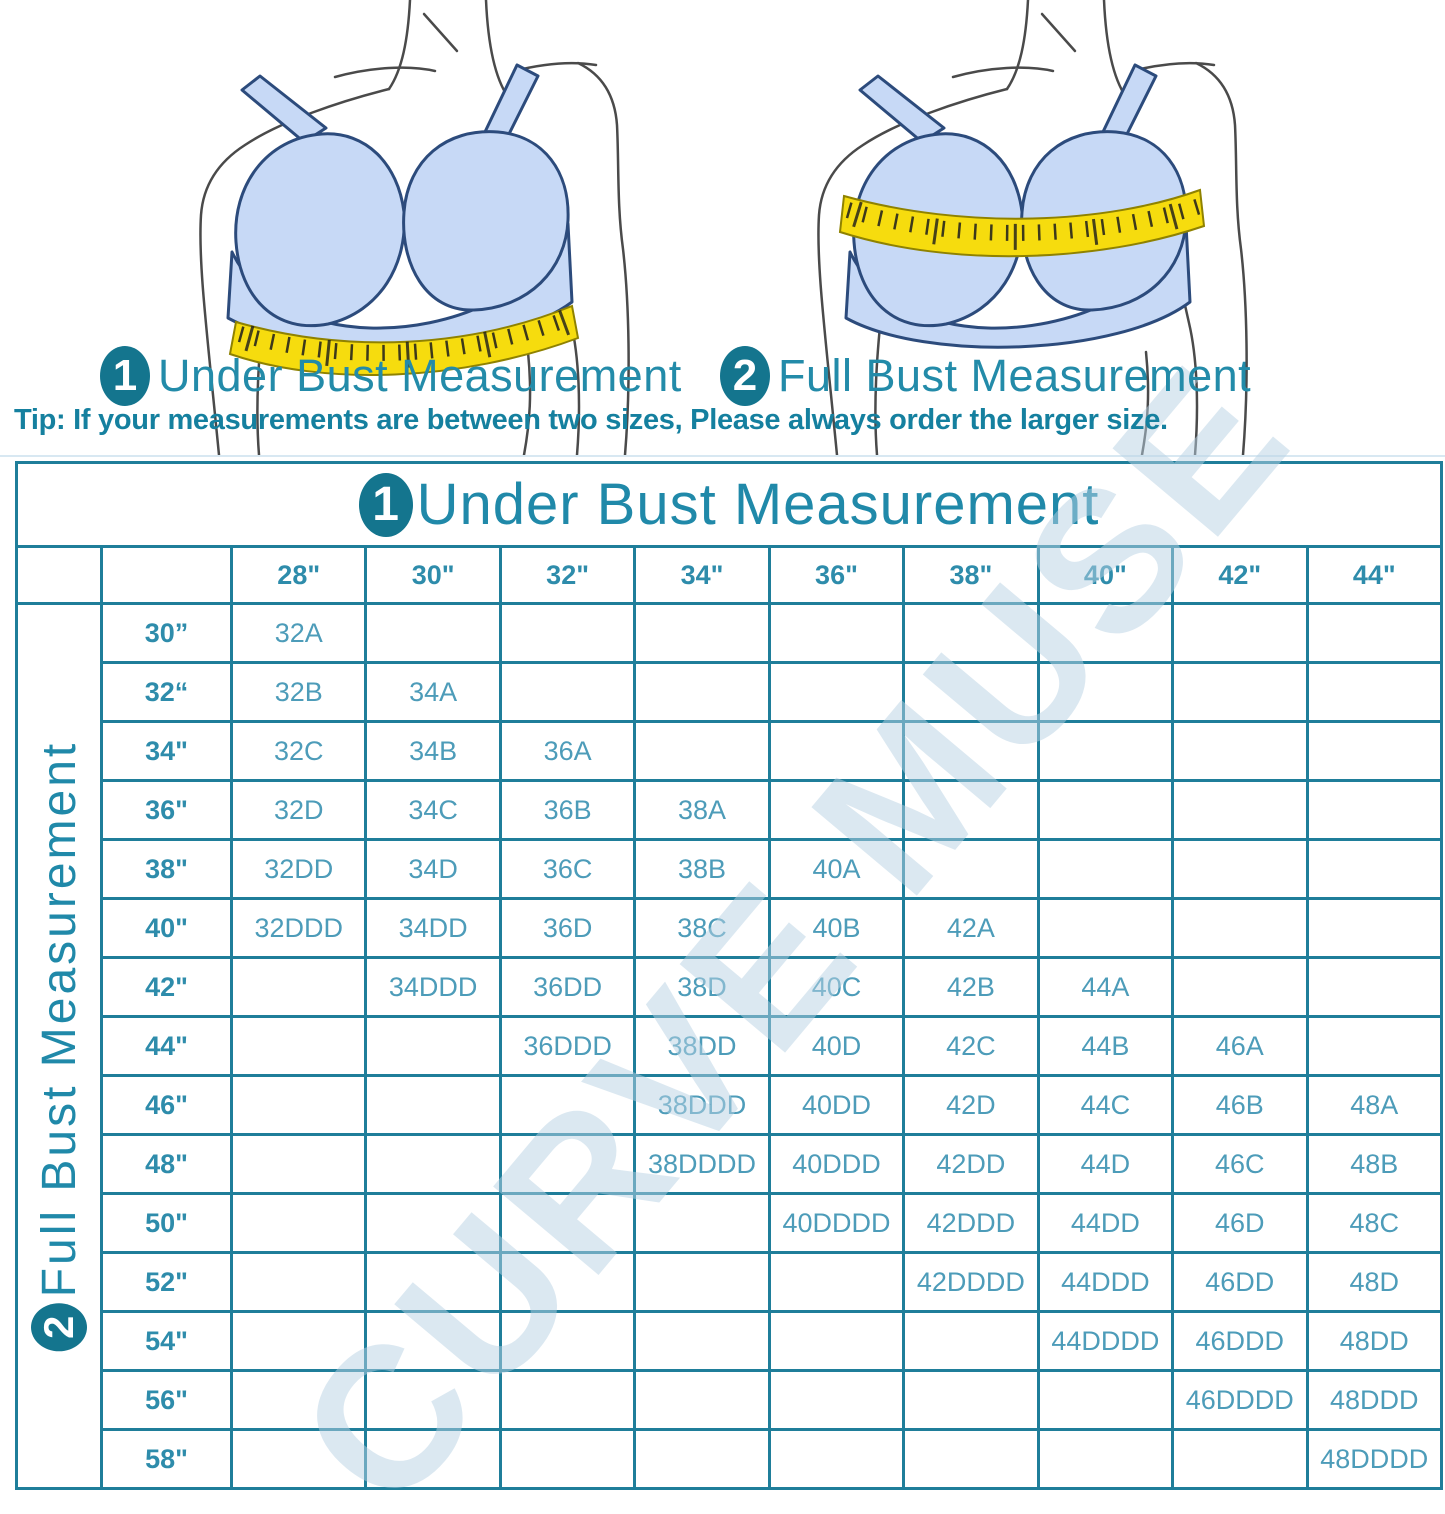 The image size is (1445, 1514). What do you see at coordinates (298, 810) in the screenshot?
I see `size-cell: 32D` at bounding box center [298, 810].